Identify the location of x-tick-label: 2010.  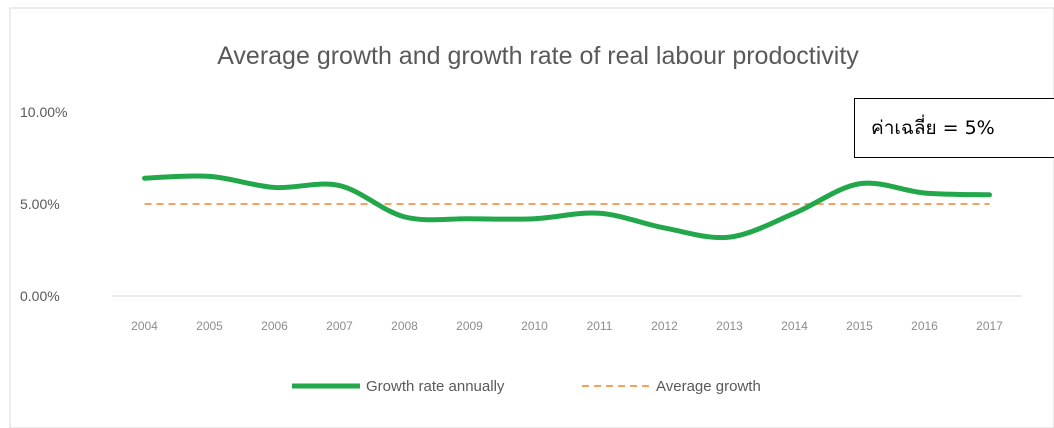
(534, 326).